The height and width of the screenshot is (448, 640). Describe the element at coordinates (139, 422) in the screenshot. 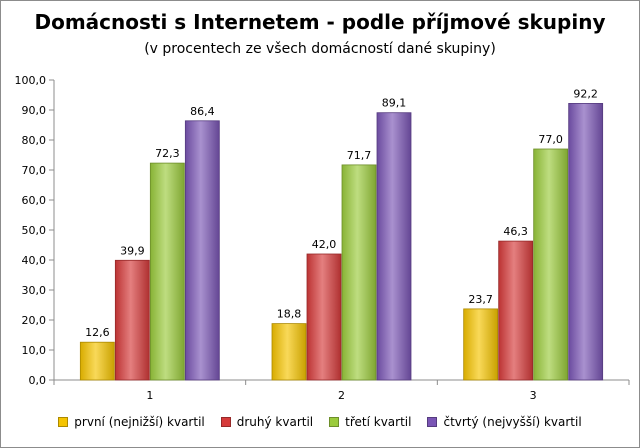

I see `legend-label: první (nejnižší) kvartil` at that location.